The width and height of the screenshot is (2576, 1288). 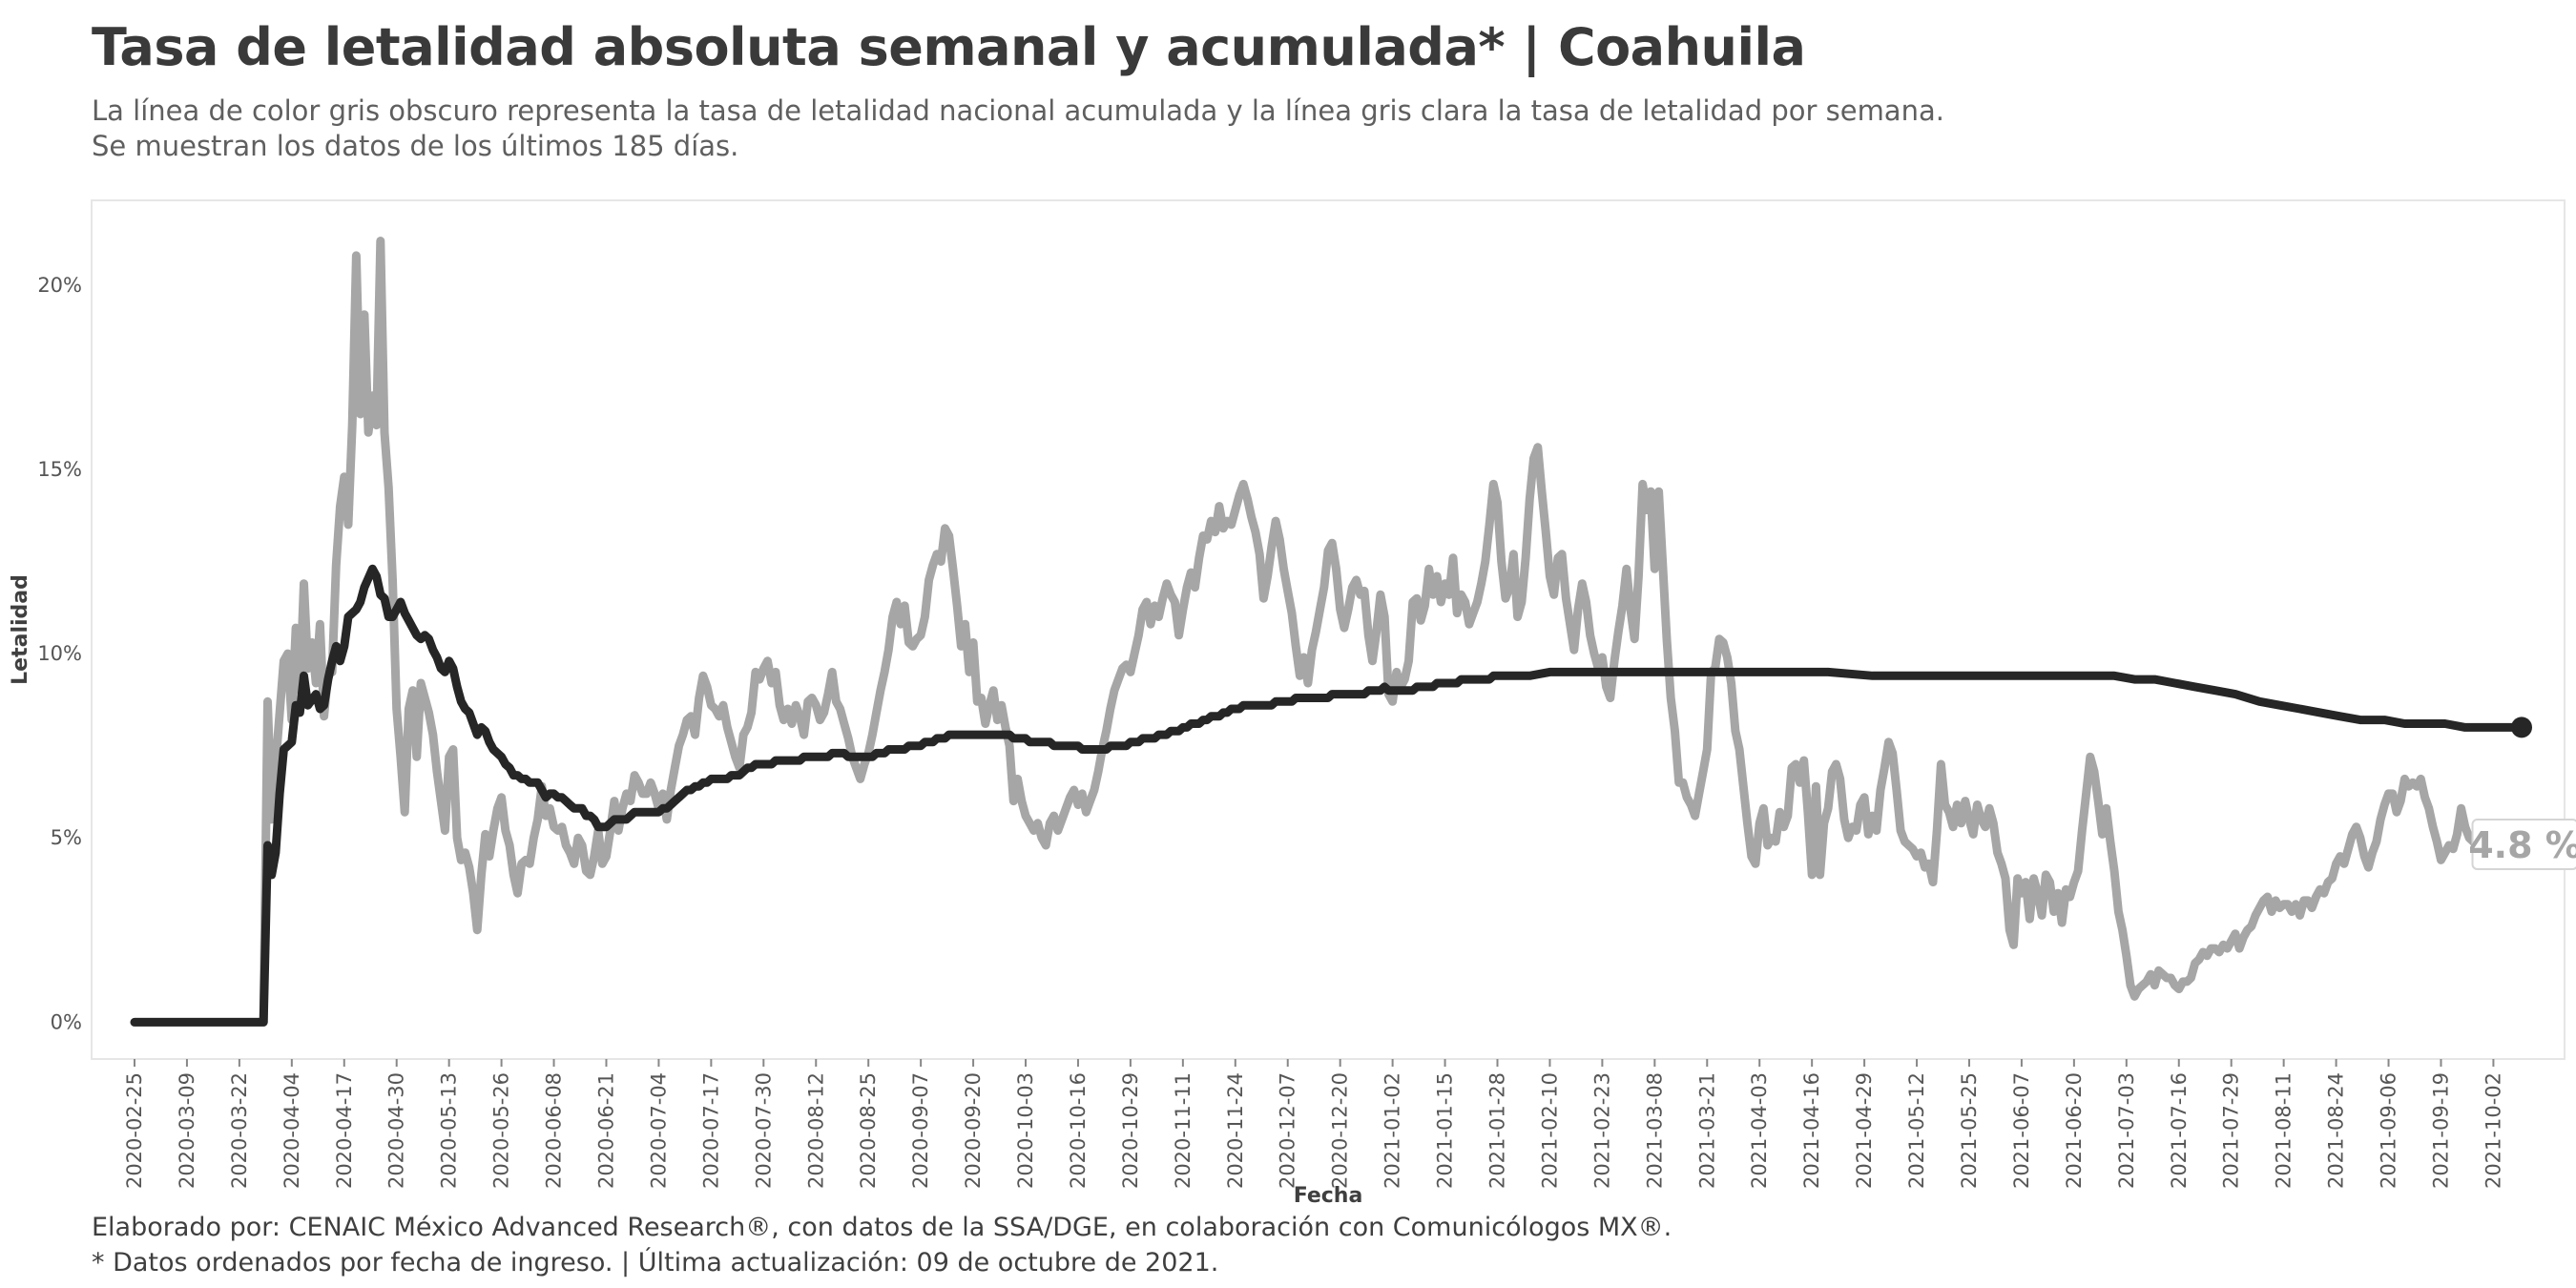 What do you see at coordinates (344, 1130) in the screenshot?
I see `x-tick-label: 2020-04-17` at bounding box center [344, 1130].